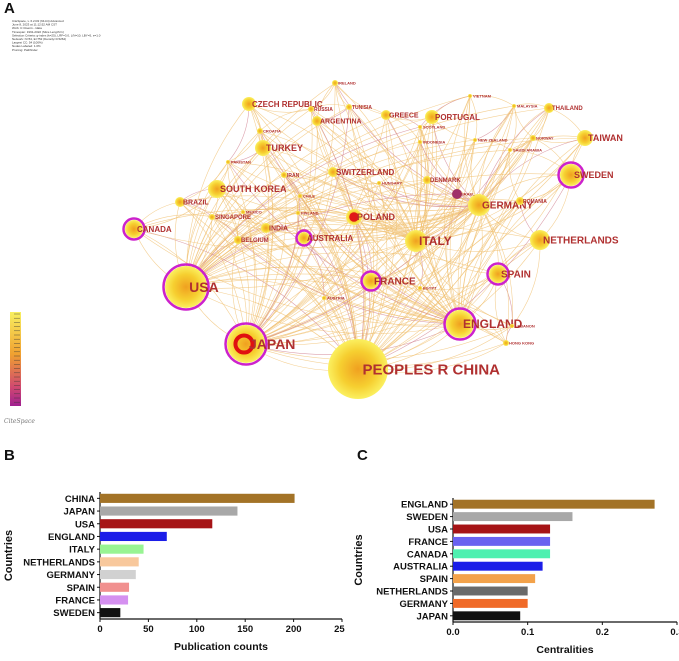  I want to click on bar-usa, so click(502, 529).